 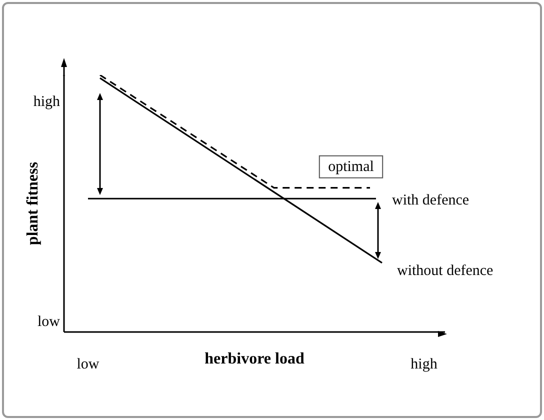 I want to click on series-label: without defence, so click(x=445, y=270).